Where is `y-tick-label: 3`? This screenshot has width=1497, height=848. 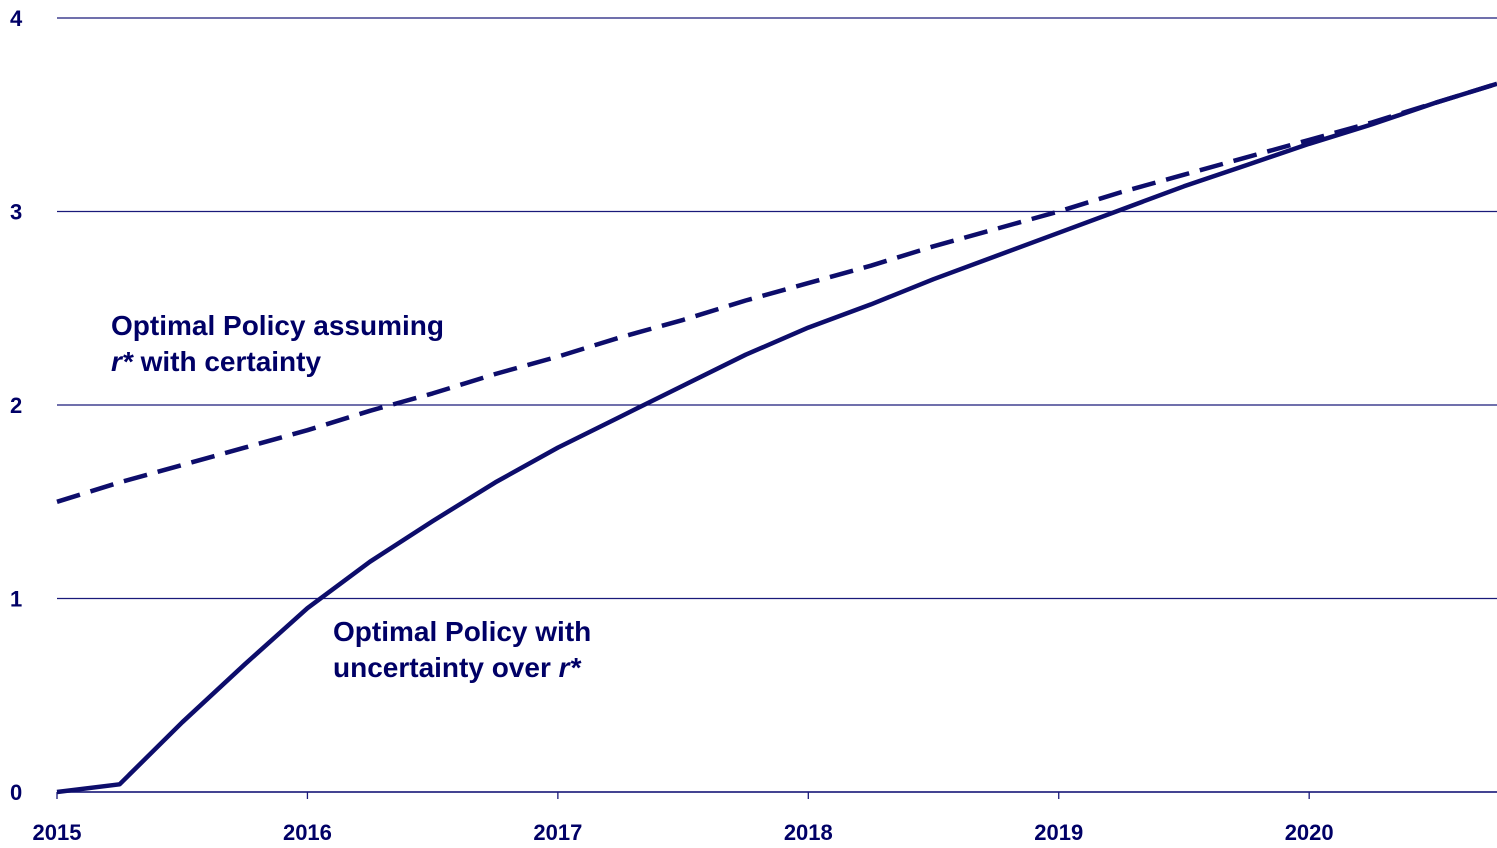 y-tick-label: 3 is located at coordinates (16, 212).